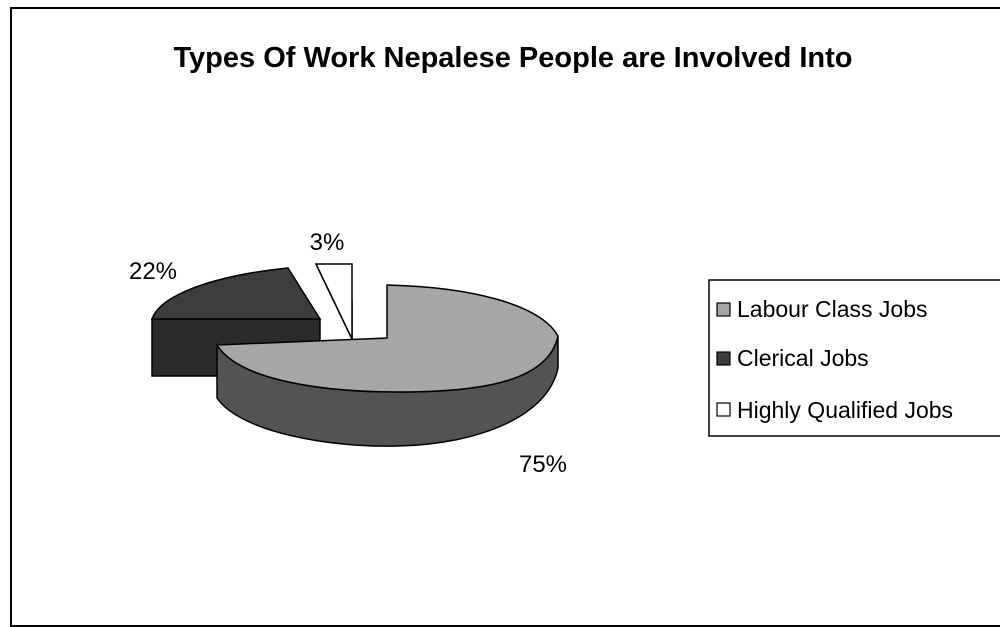  Describe the element at coordinates (723, 309) in the screenshot. I see `legend-swatch-labour-class-jobs` at that location.